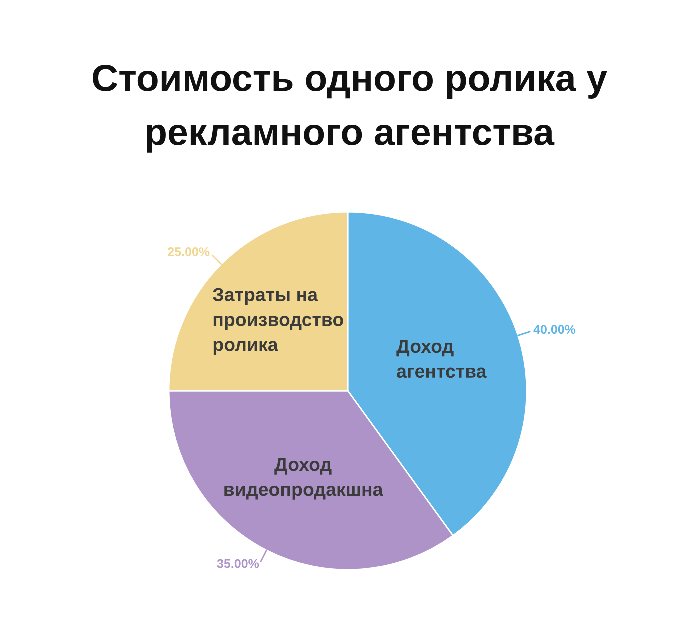  Describe the element at coordinates (238, 563) in the screenshot. I see `data-label: 35.00%` at that location.